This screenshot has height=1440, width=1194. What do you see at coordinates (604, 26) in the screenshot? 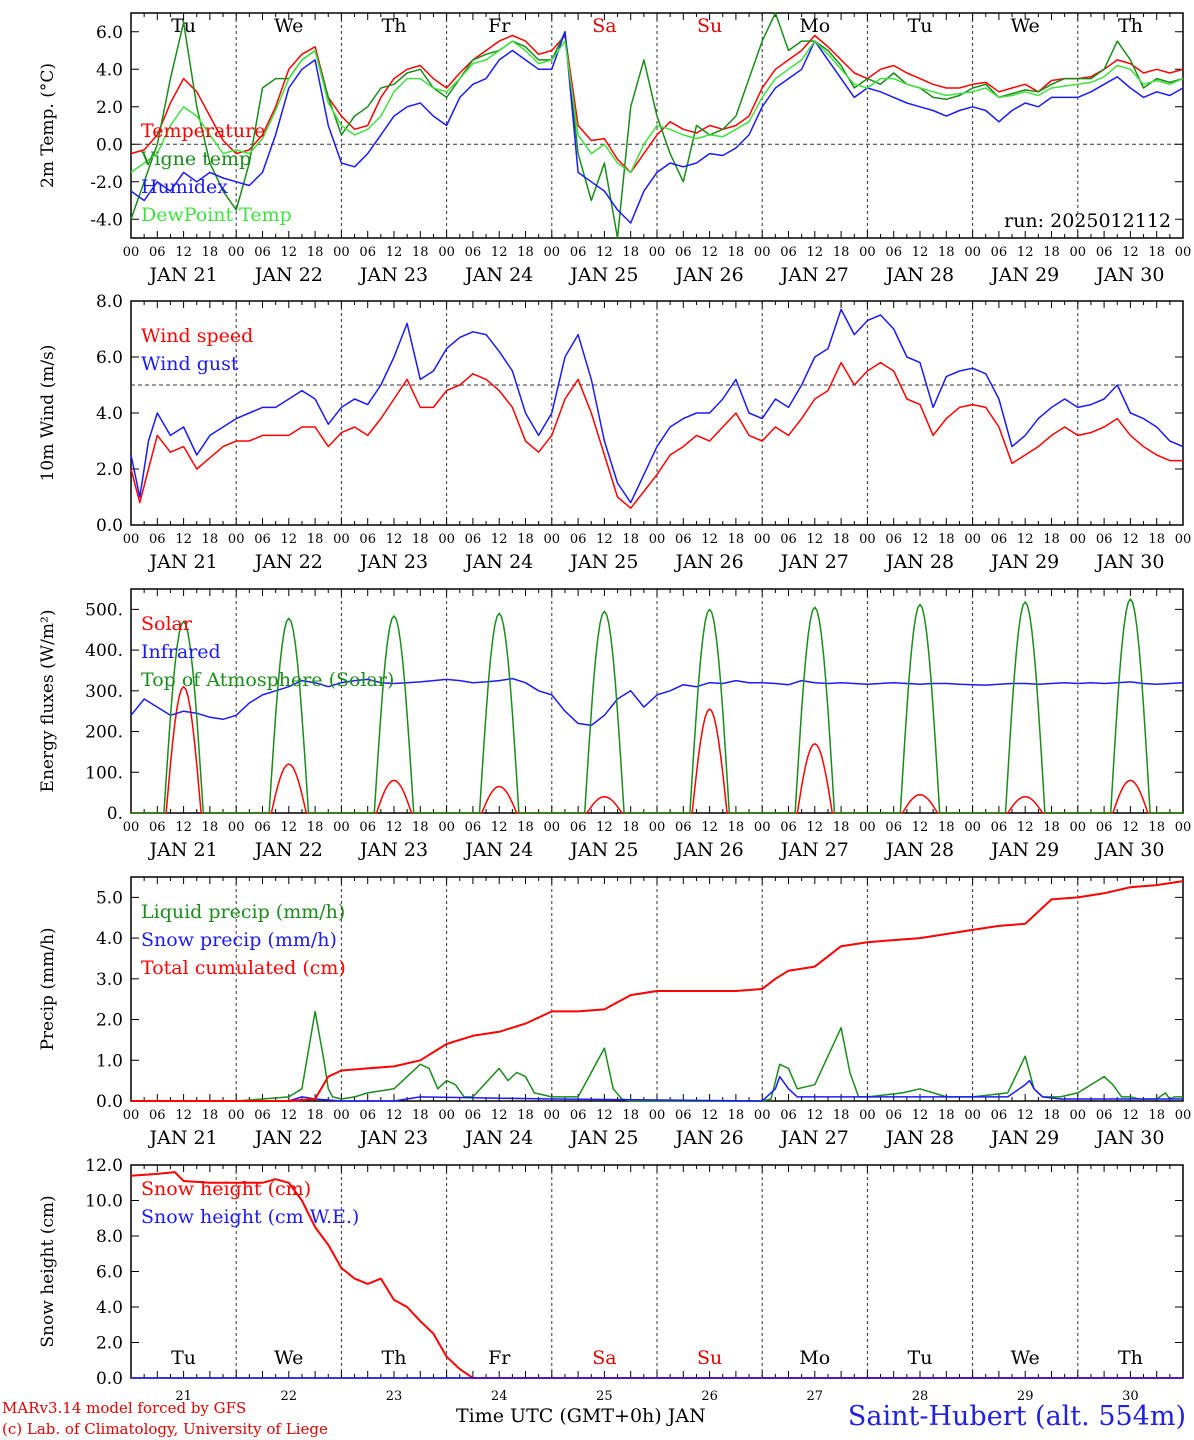
I see `weekday-label: Sa` at bounding box center [604, 26].